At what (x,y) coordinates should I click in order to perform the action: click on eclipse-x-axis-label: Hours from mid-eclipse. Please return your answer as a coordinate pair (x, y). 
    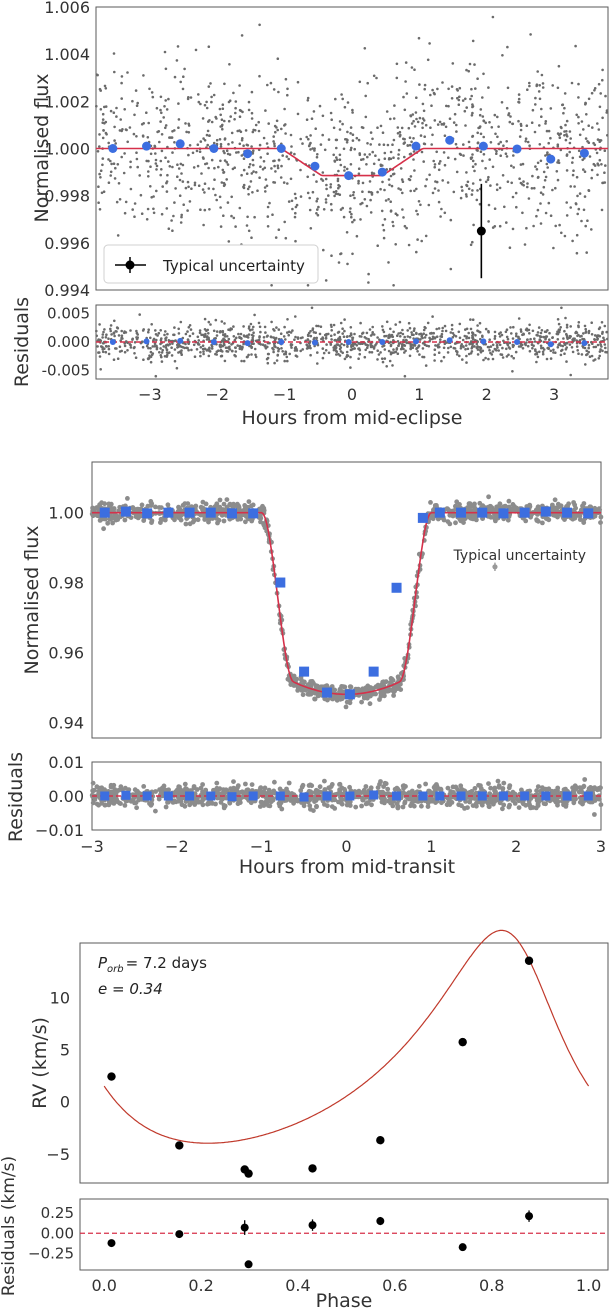
    Looking at the image, I should click on (351, 418).